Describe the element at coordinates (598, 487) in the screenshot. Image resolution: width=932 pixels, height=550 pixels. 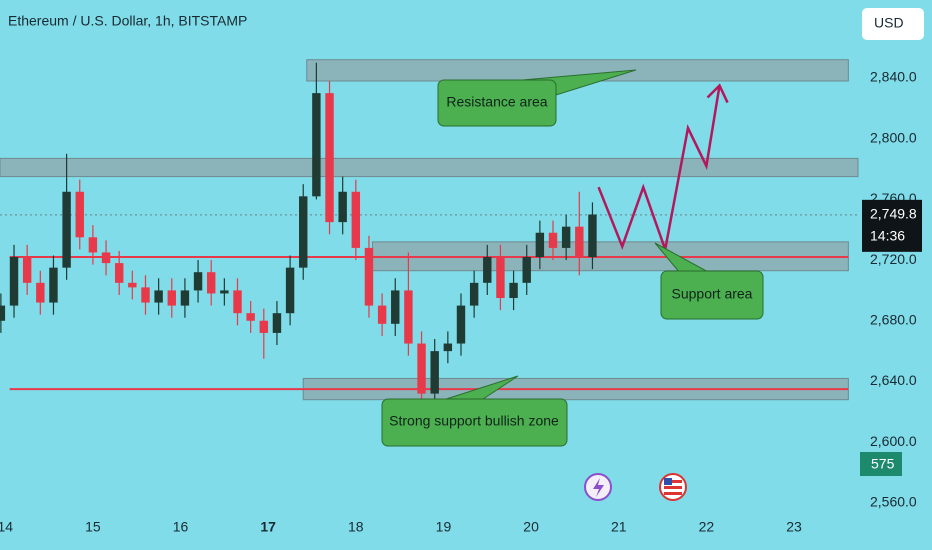
I see `event-icon-glyph` at that location.